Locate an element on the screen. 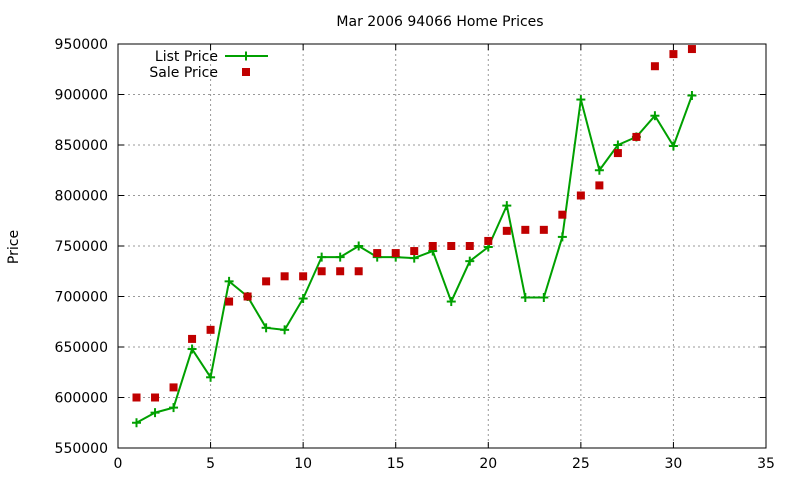 This screenshot has height=480, width=800. chart-title: Mar 2006 94066 Home Prices is located at coordinates (439, 22).